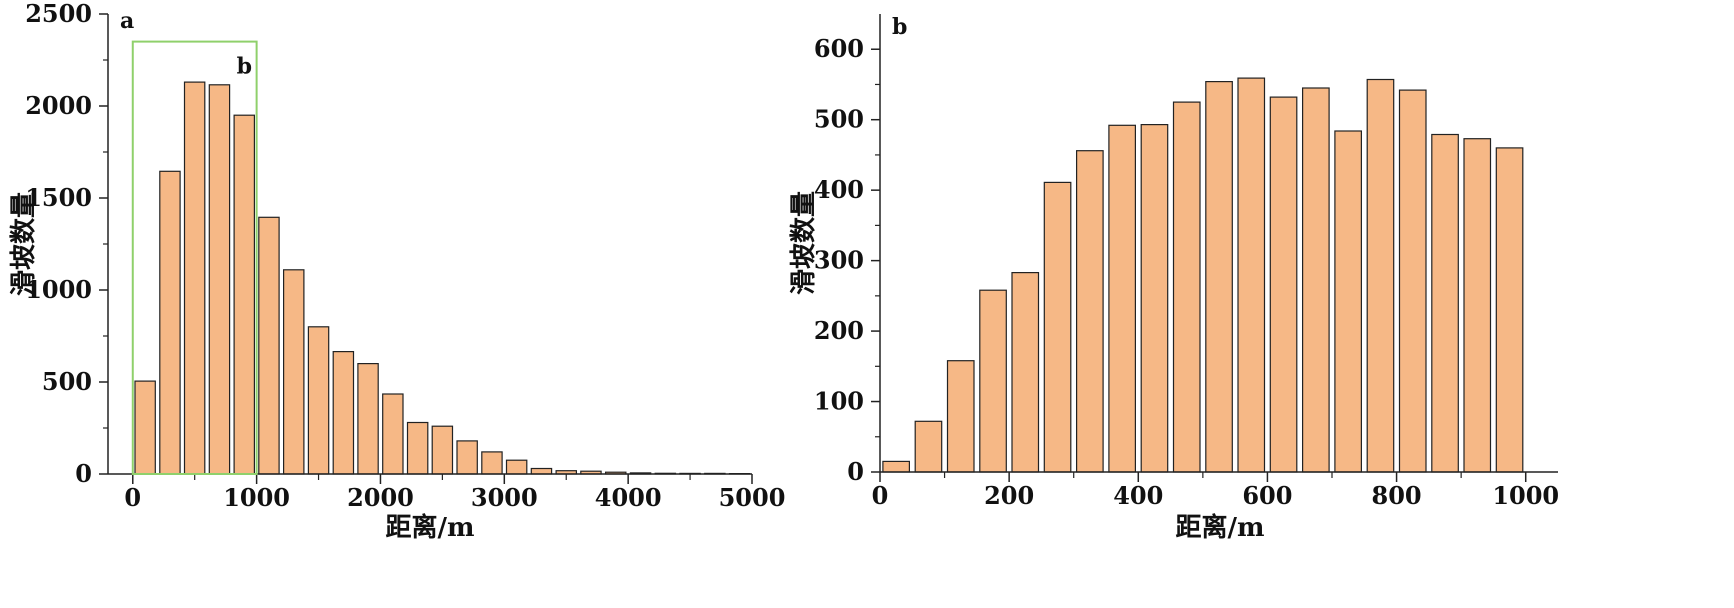 The image size is (1734, 608). Describe the element at coordinates (839, 189) in the screenshot. I see `y-tick-label: 400` at that location.